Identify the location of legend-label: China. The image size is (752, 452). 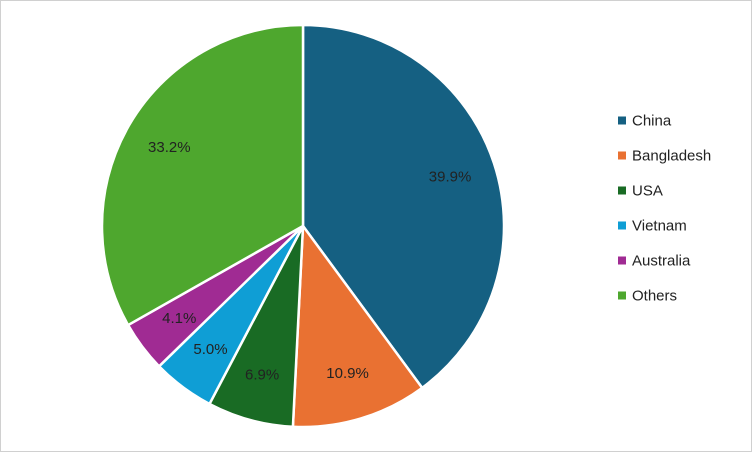
(652, 120).